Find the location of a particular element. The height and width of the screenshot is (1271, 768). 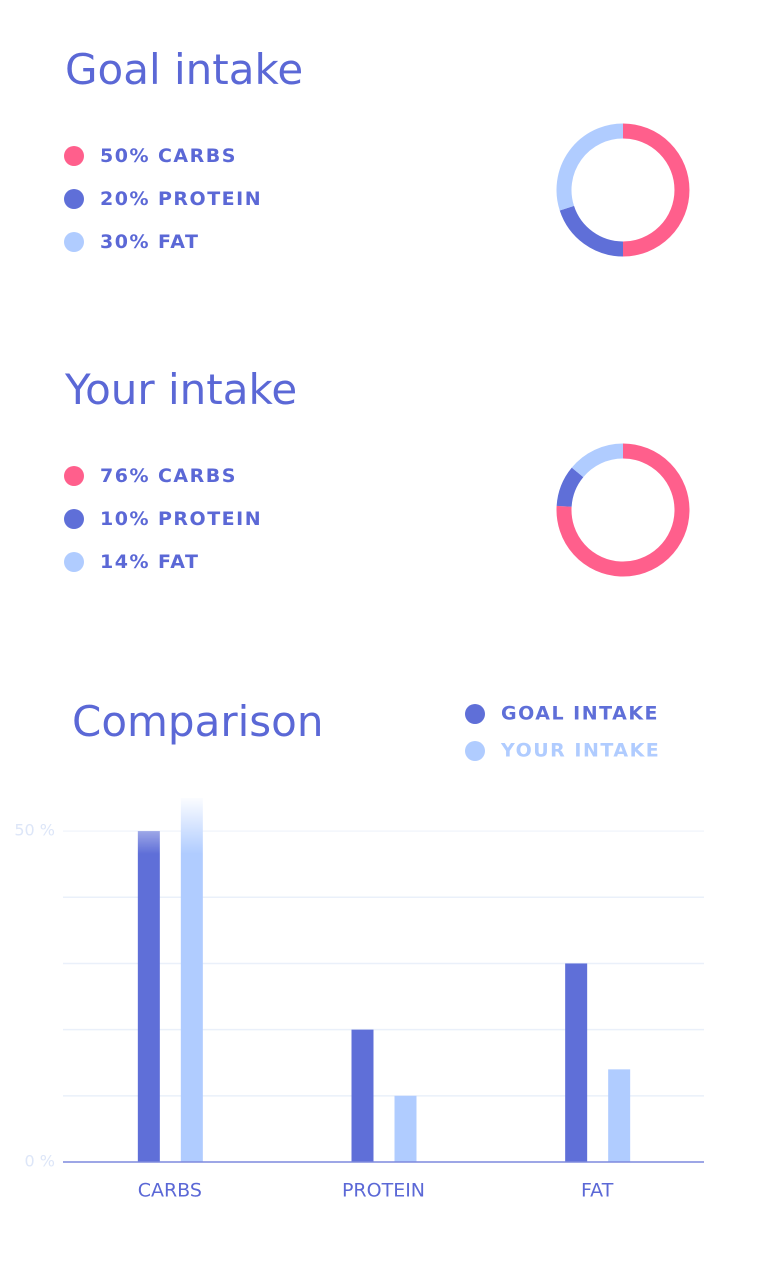

legend-label: GOAL INTAKE is located at coordinates (580, 714).